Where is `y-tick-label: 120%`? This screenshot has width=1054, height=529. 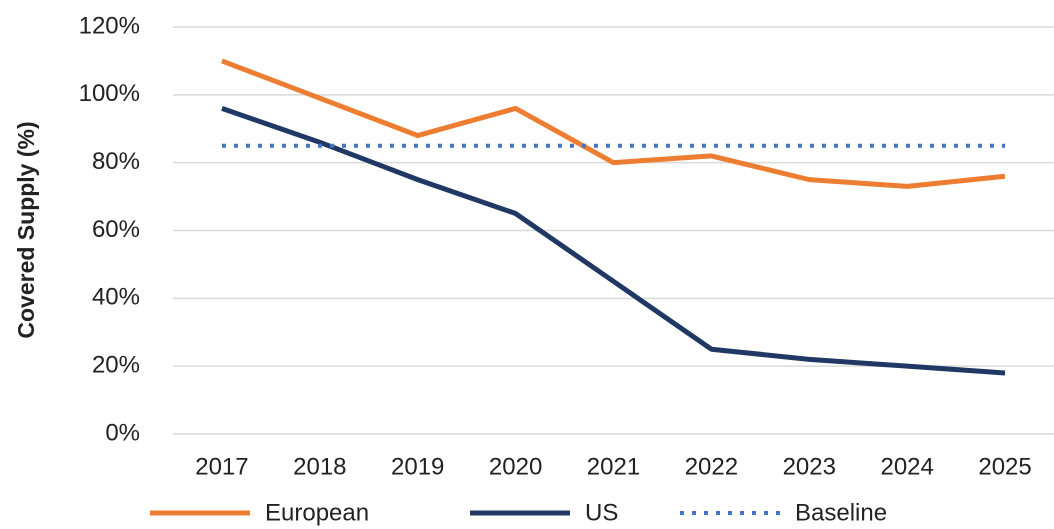
y-tick-label: 120% is located at coordinates (109, 25).